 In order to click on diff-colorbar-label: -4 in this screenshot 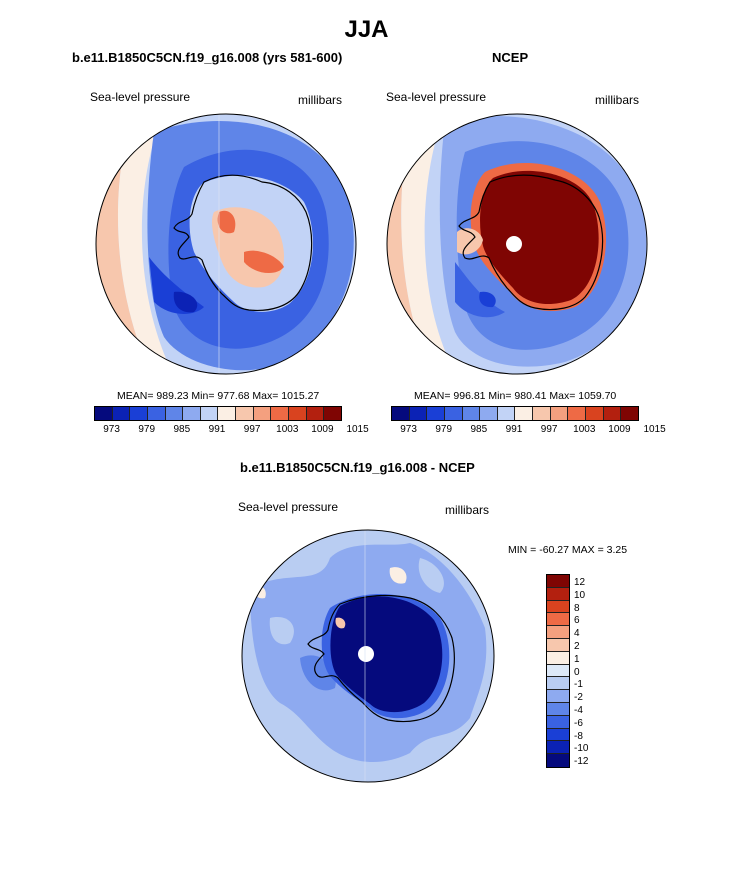, I will do `click(578, 710)`.